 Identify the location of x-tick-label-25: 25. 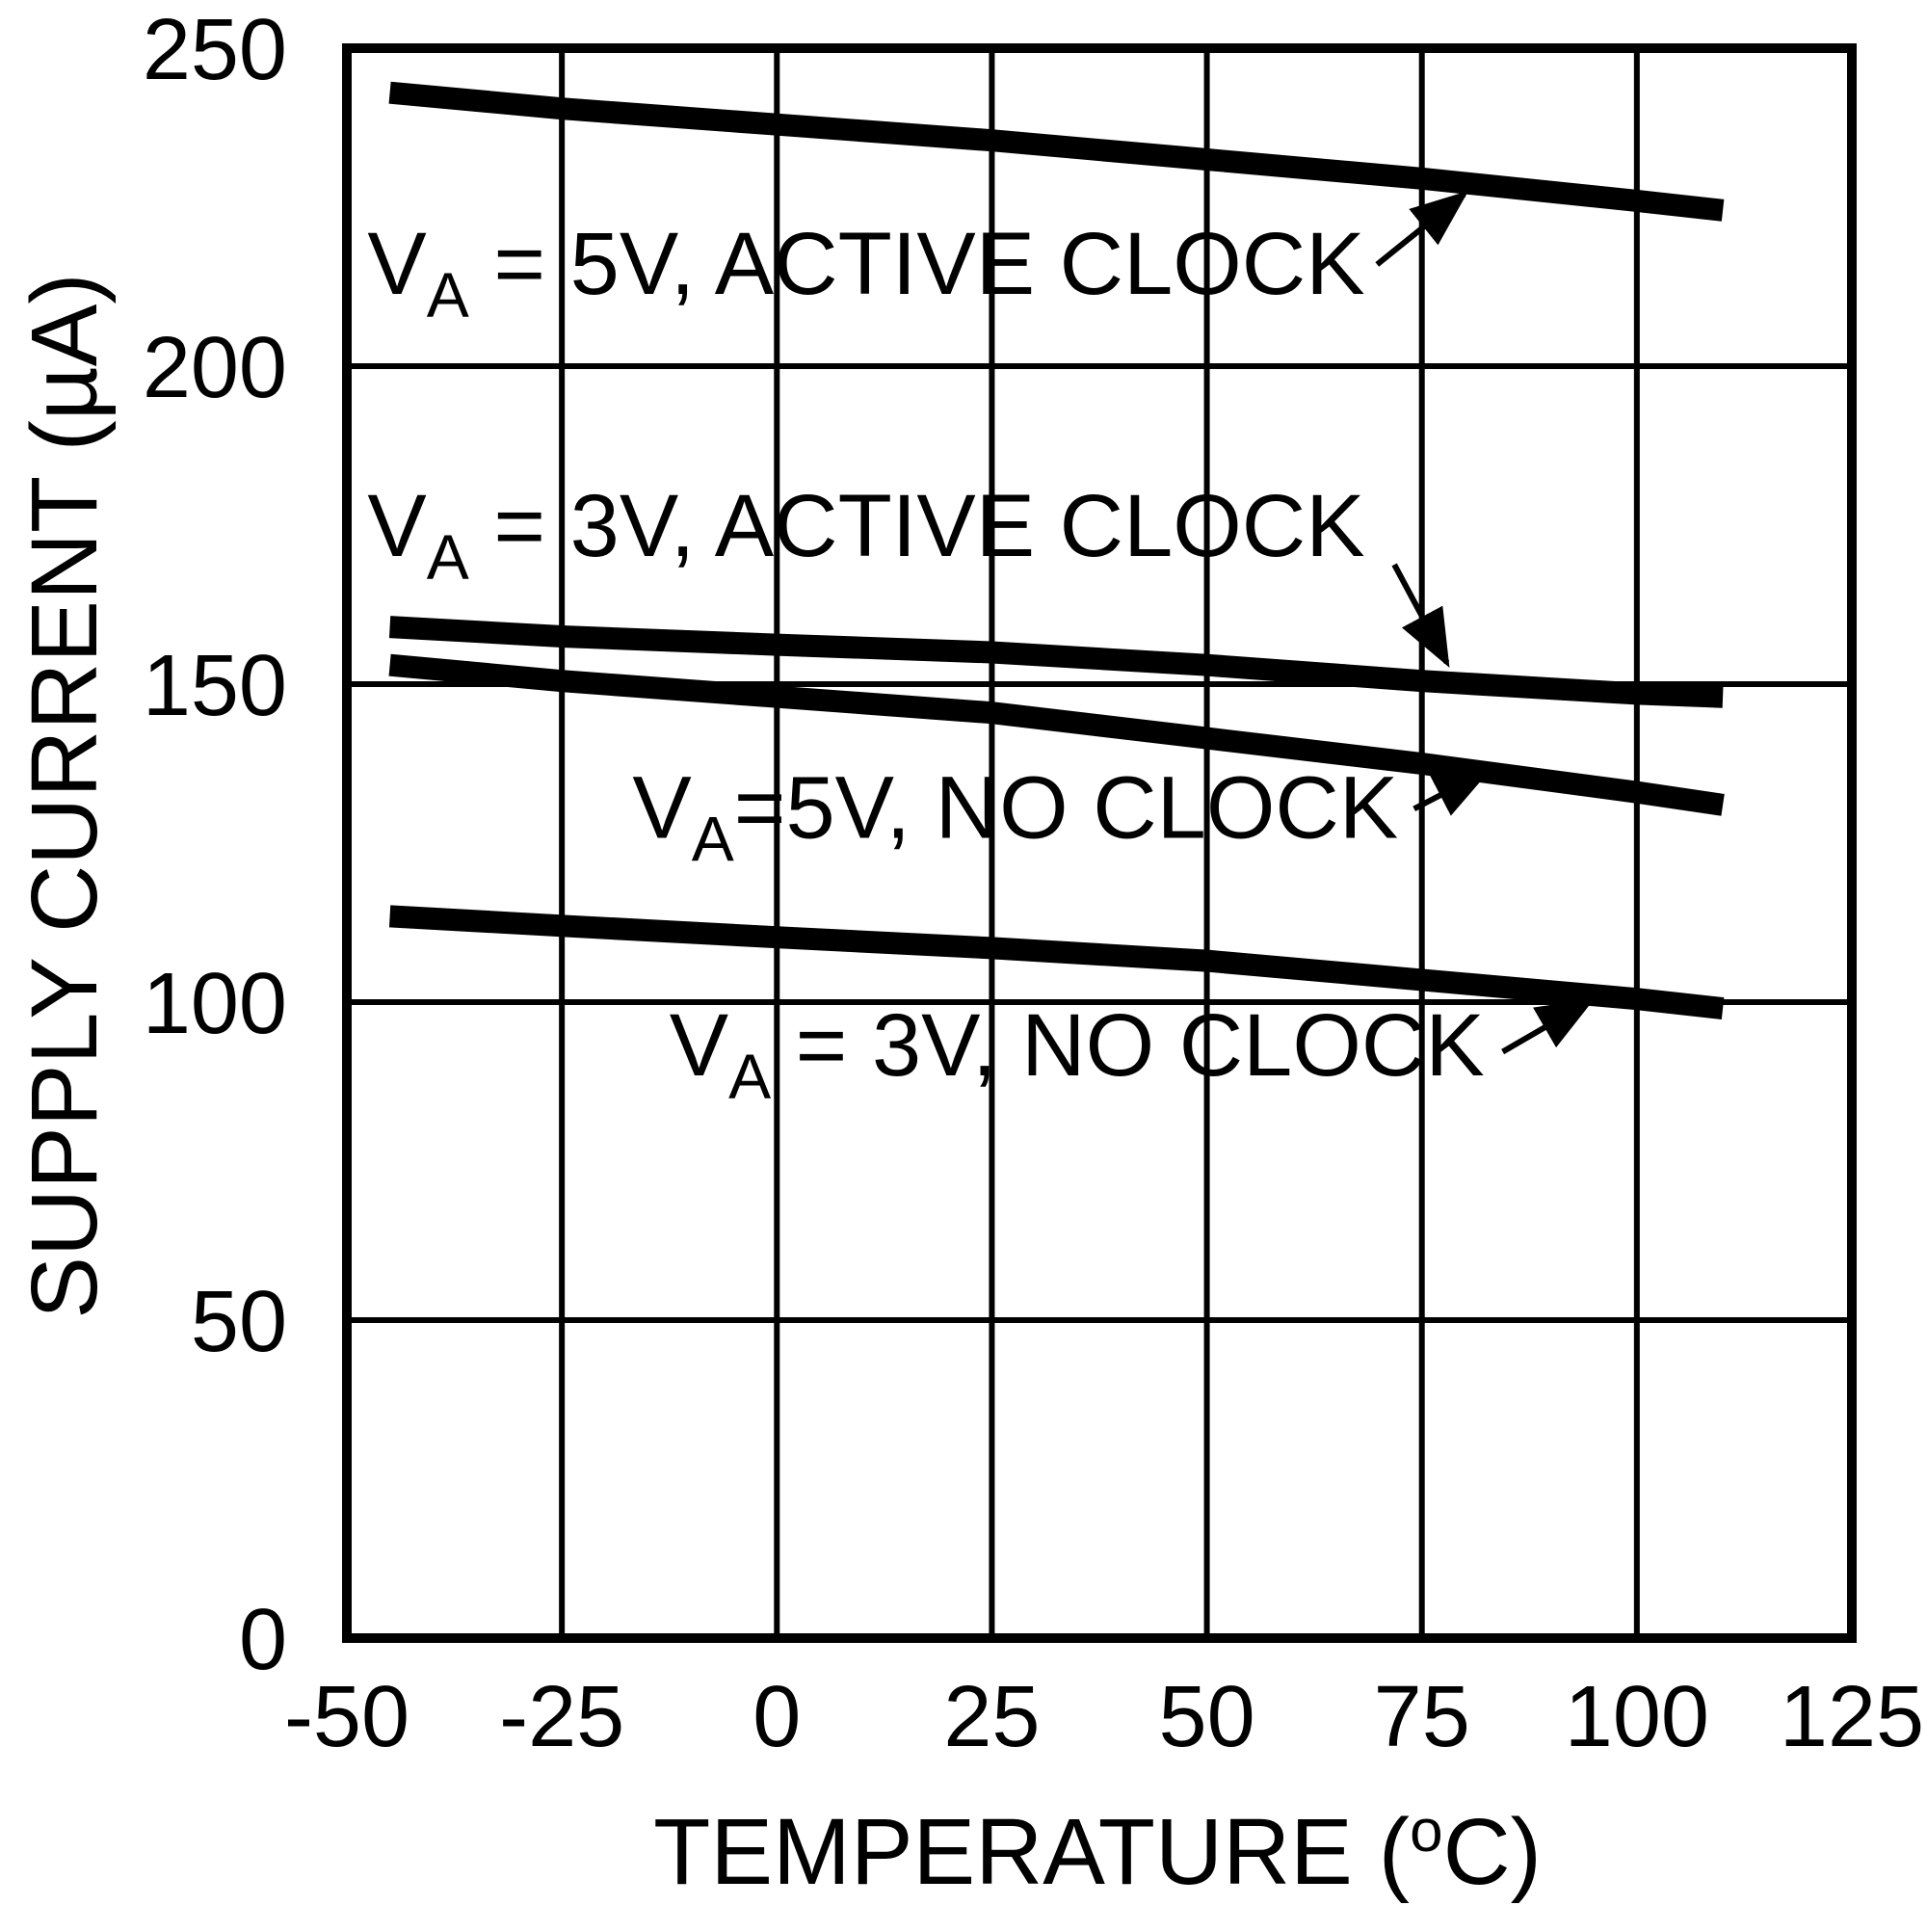
(991, 1717).